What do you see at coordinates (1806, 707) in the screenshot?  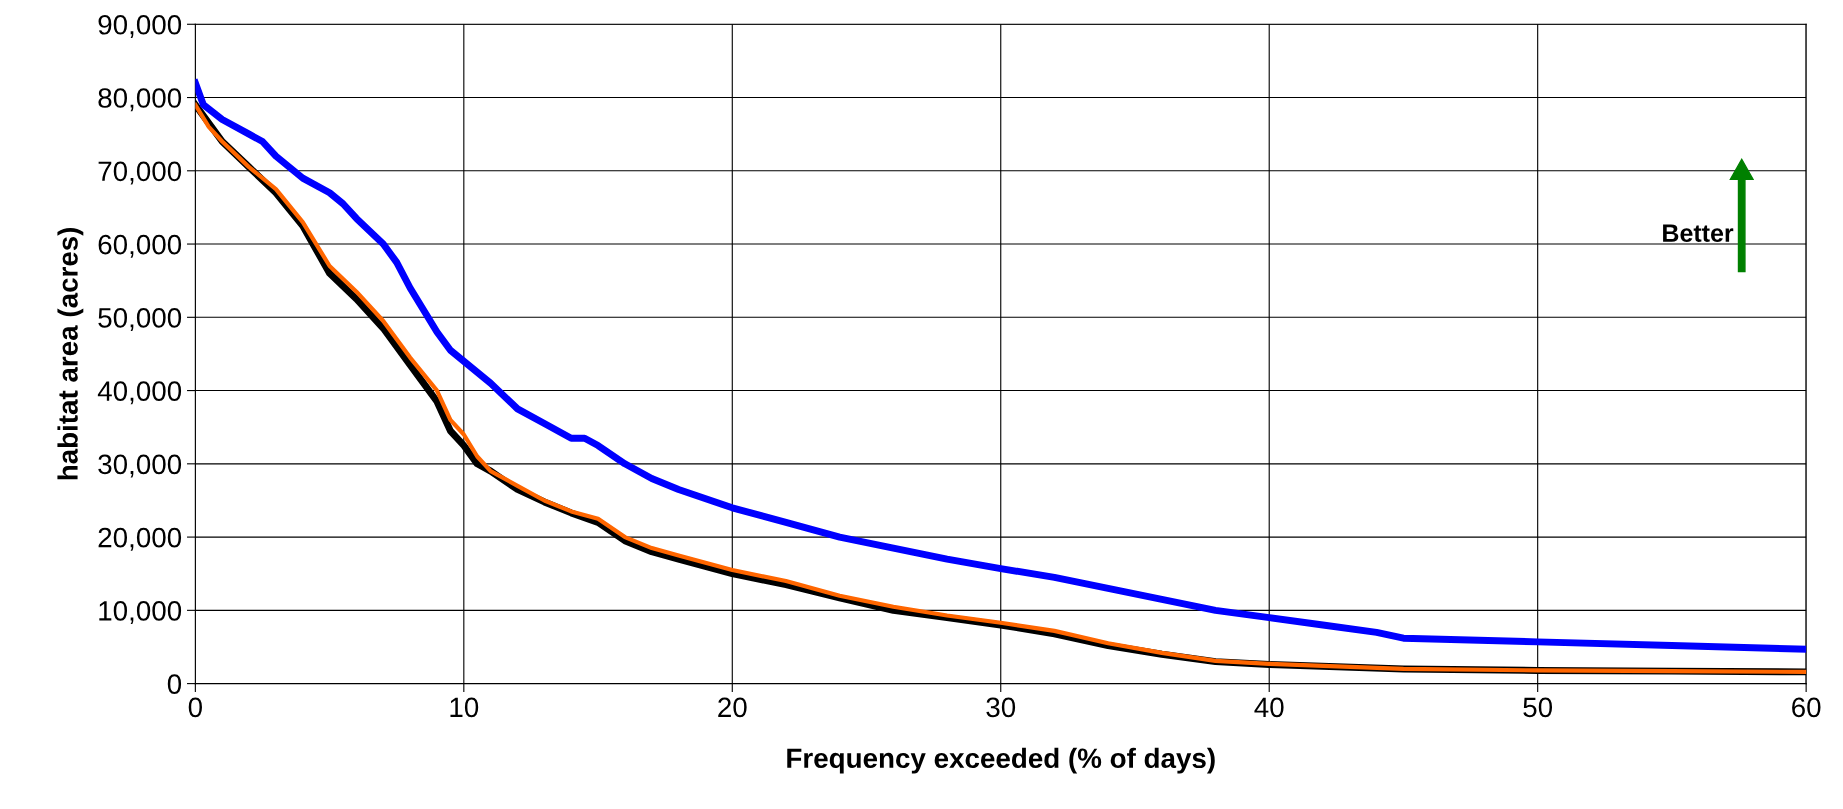 I see `x-tick-label: 60` at bounding box center [1806, 707].